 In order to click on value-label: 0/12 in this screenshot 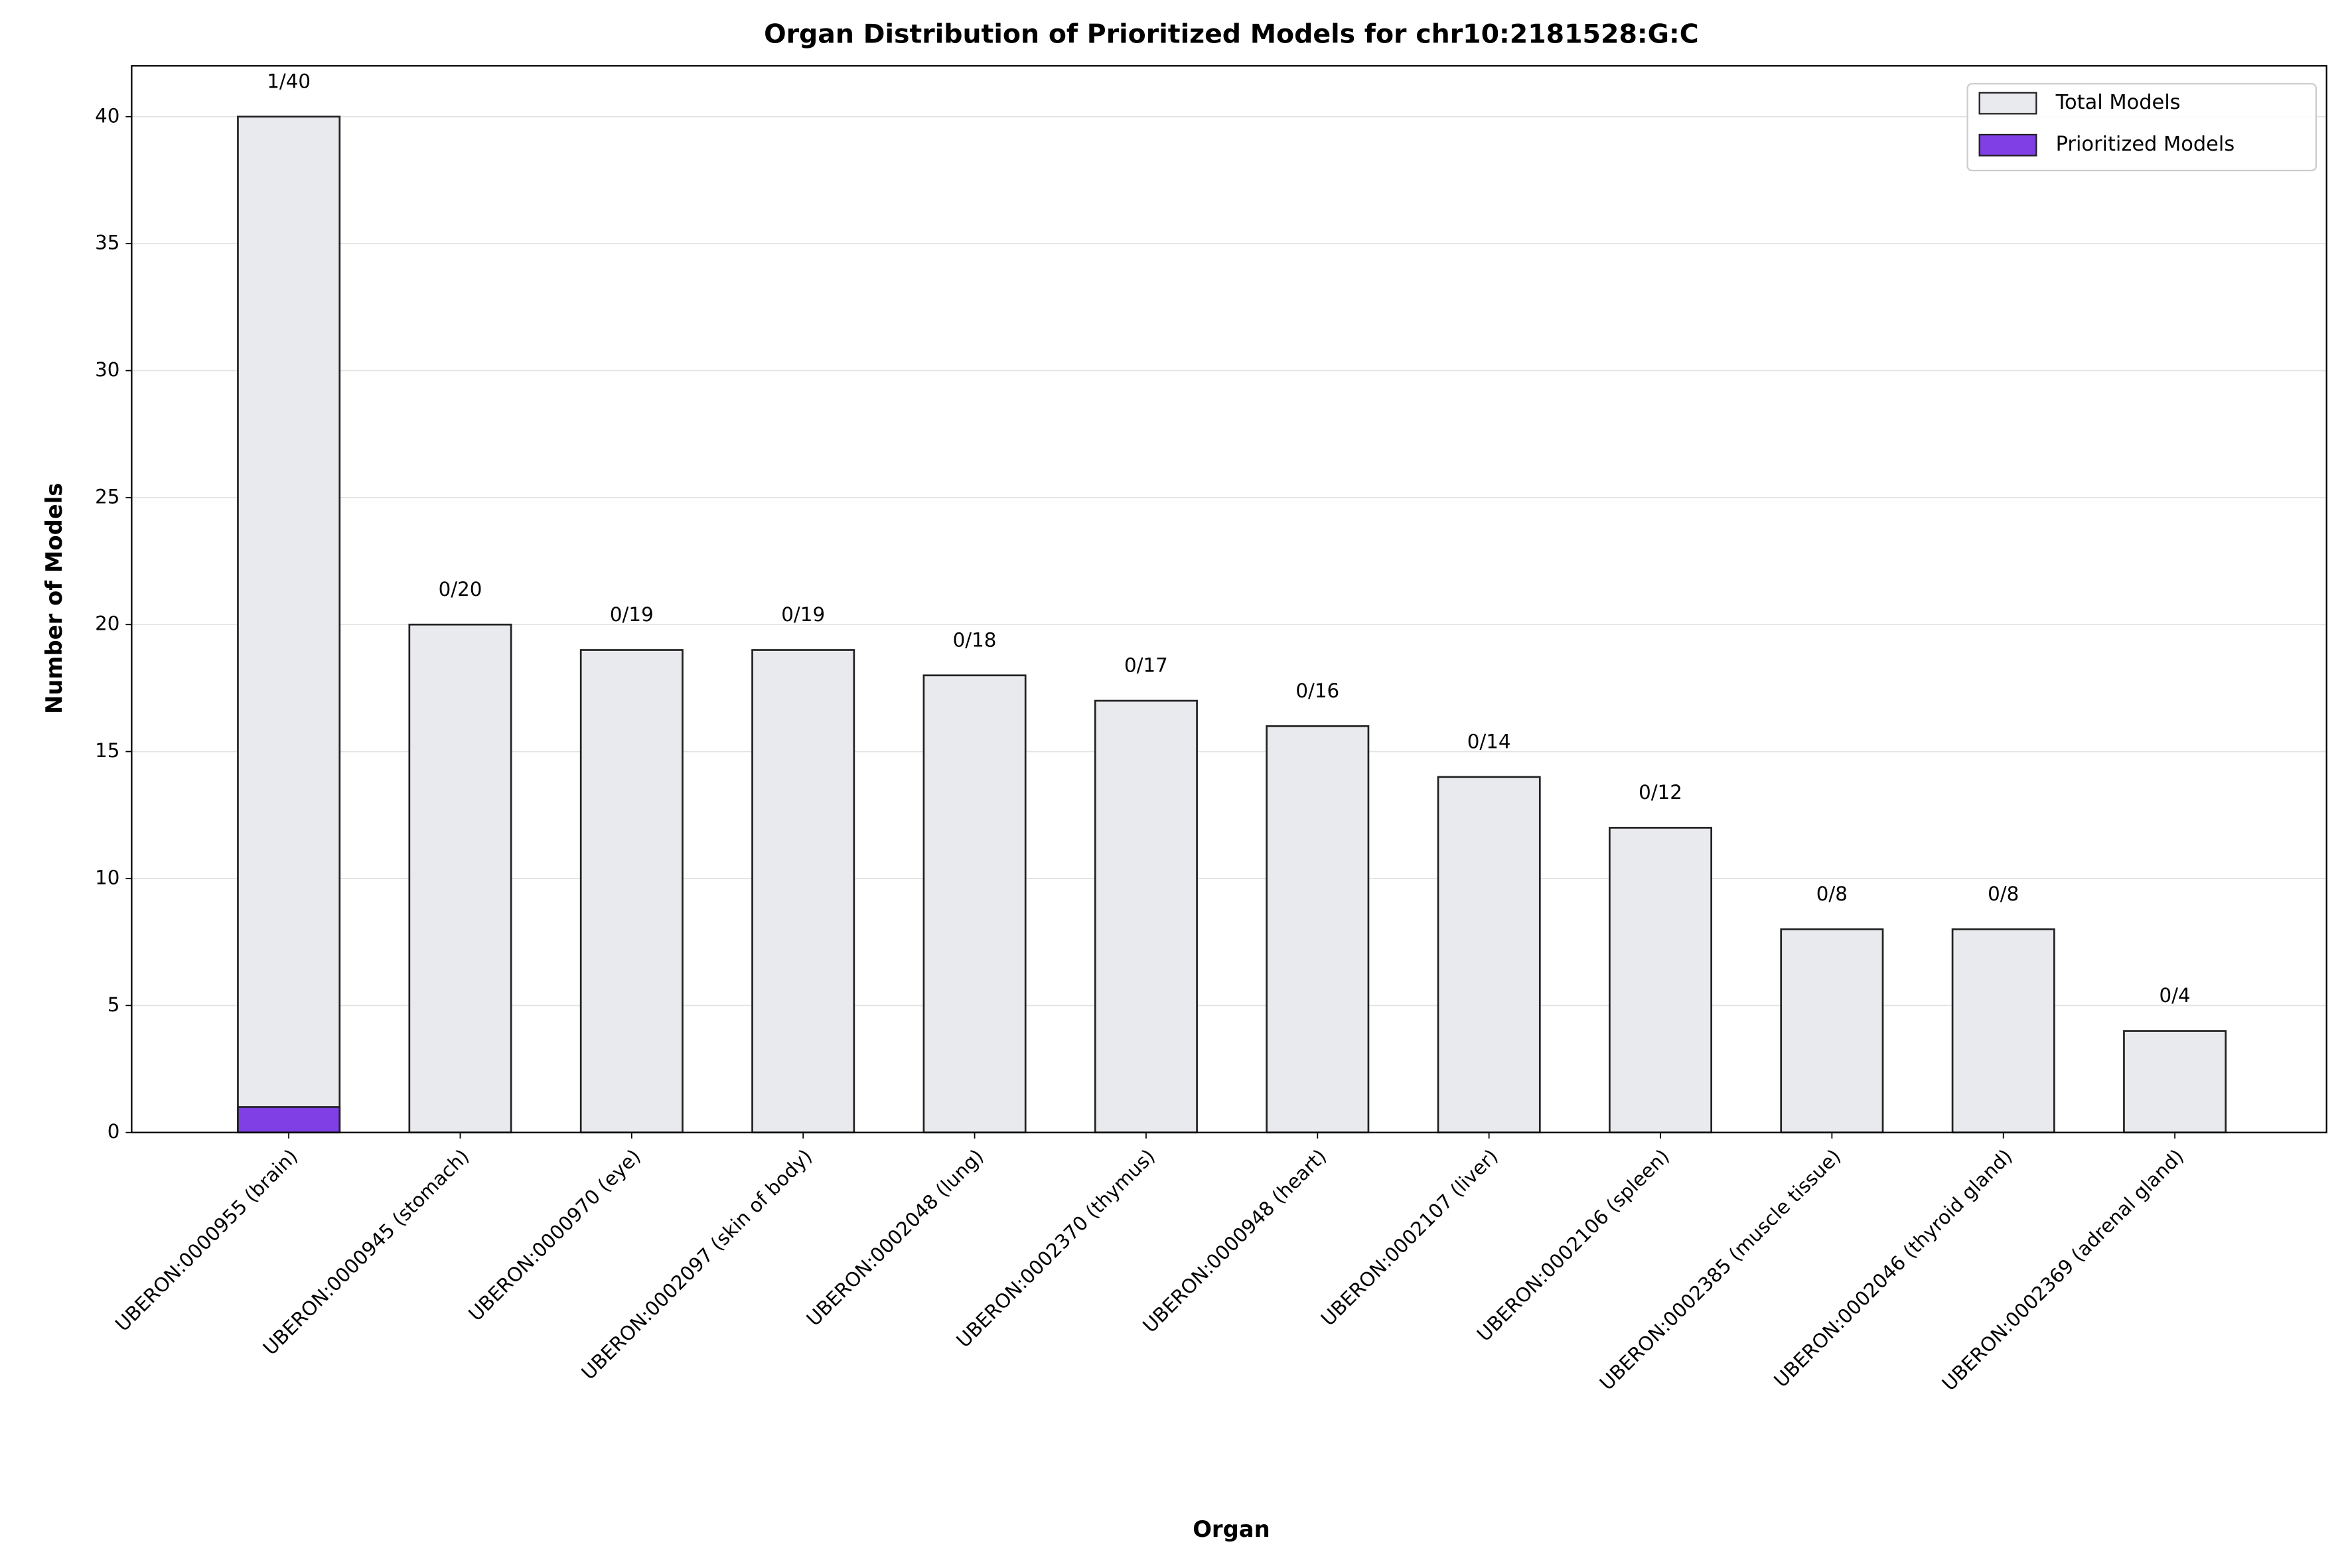, I will do `click(1660, 792)`.